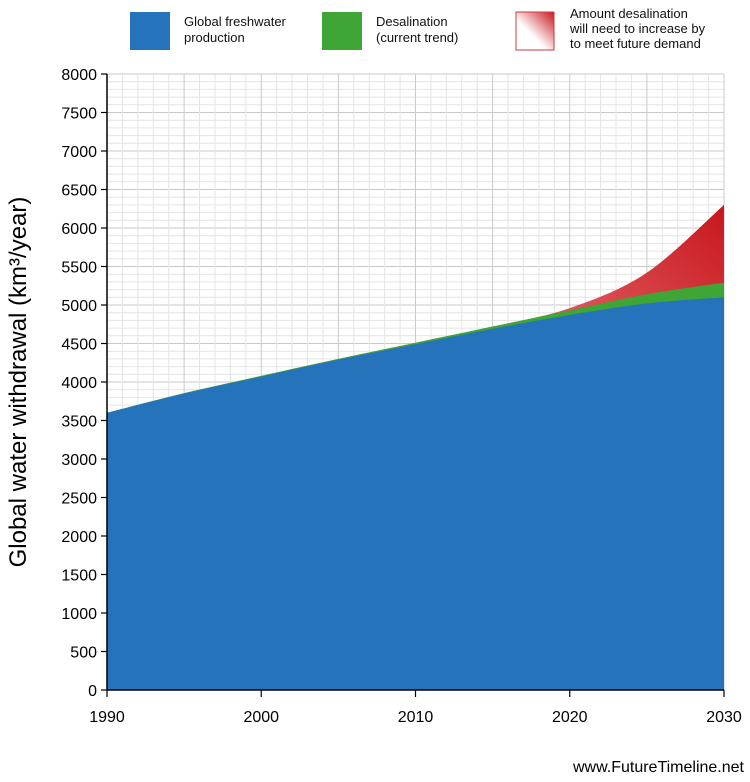  What do you see at coordinates (629, 13) in the screenshot?
I see `legend-label-future-demand-line1: Amount desalination` at bounding box center [629, 13].